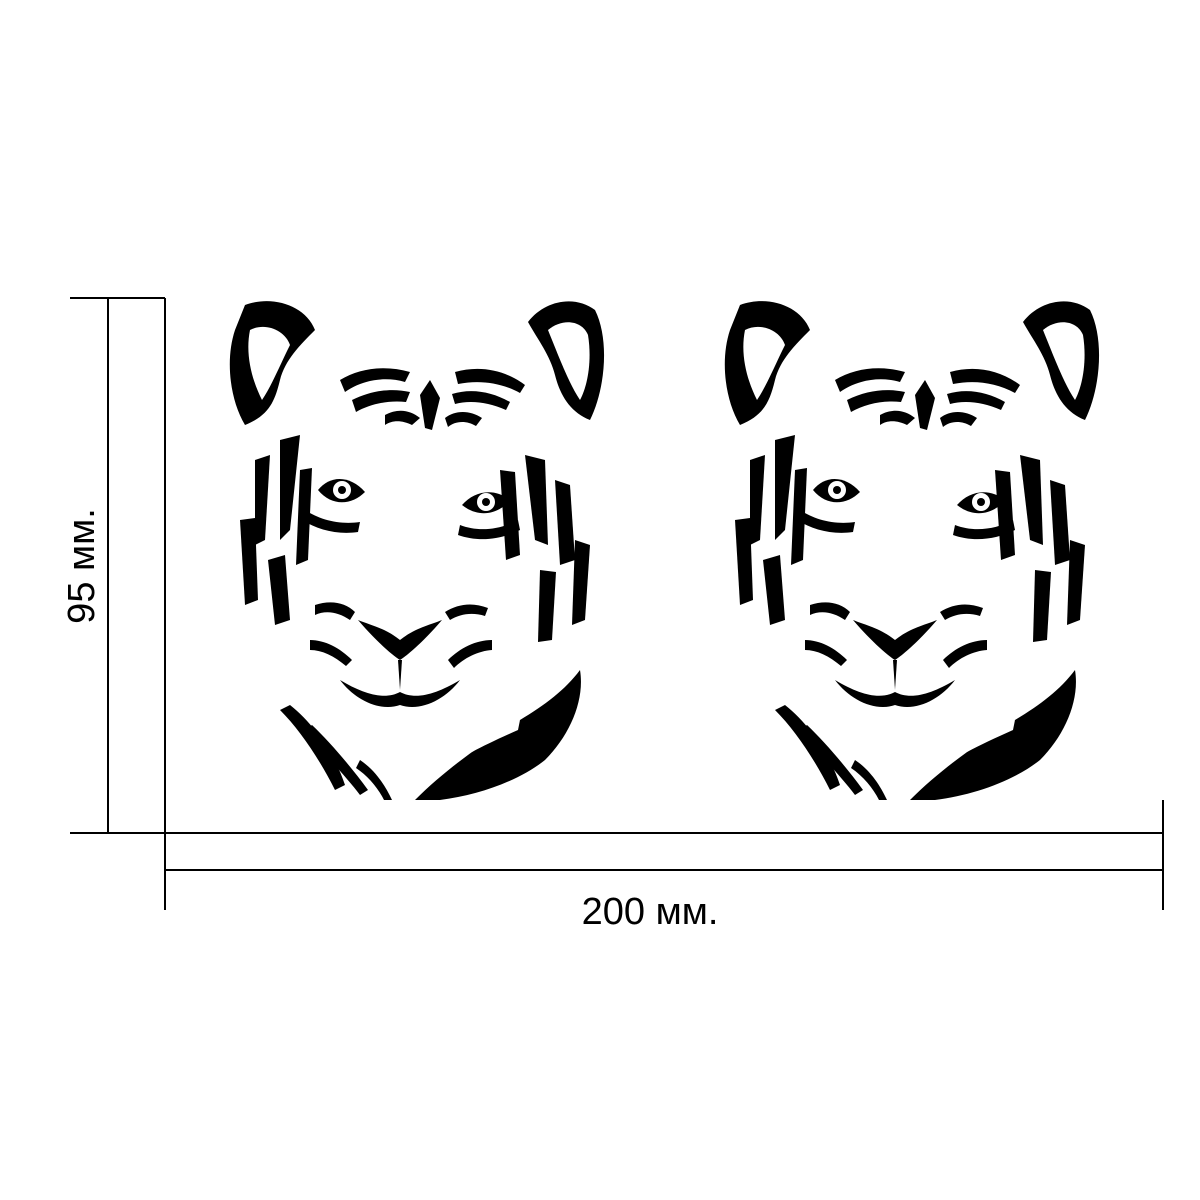 Image resolution: width=1200 pixels, height=1200 pixels. What do you see at coordinates (912, 550) in the screenshot?
I see `tiger-artwork-right` at bounding box center [912, 550].